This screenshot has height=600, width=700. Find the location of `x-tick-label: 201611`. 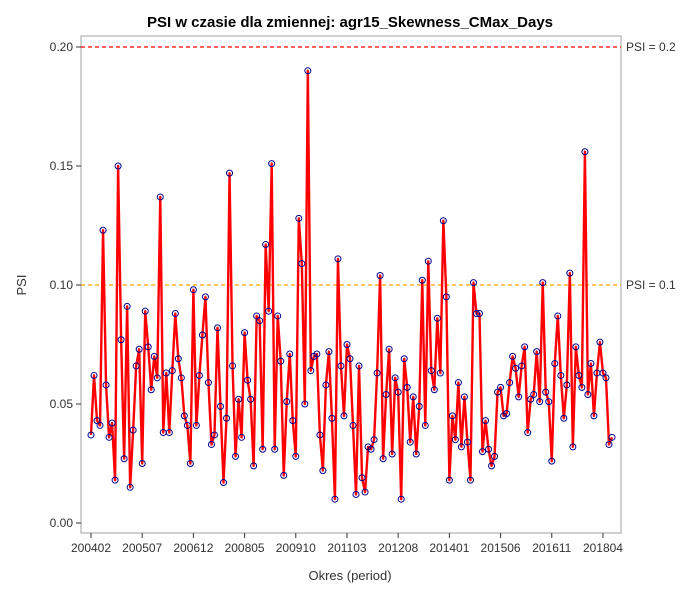

x-tick-label: 201611 is located at coordinates (551, 548).